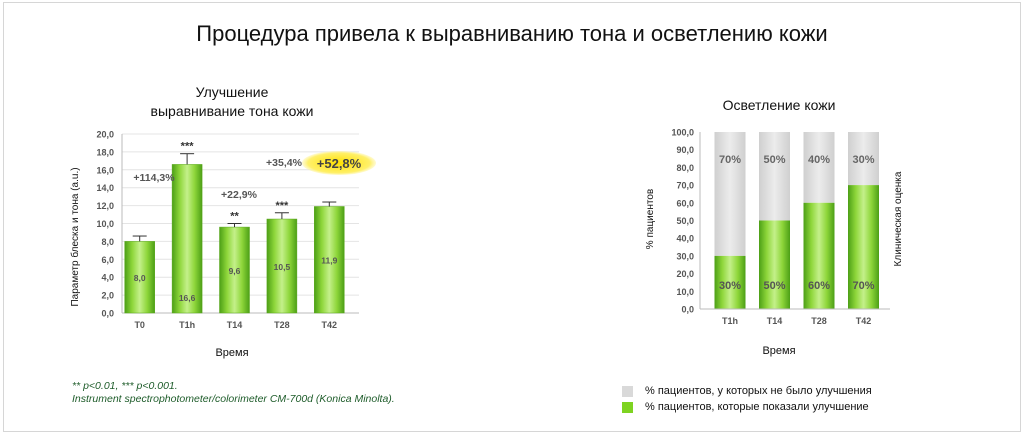  I want to click on chart1-xtick: T0, so click(139, 325).